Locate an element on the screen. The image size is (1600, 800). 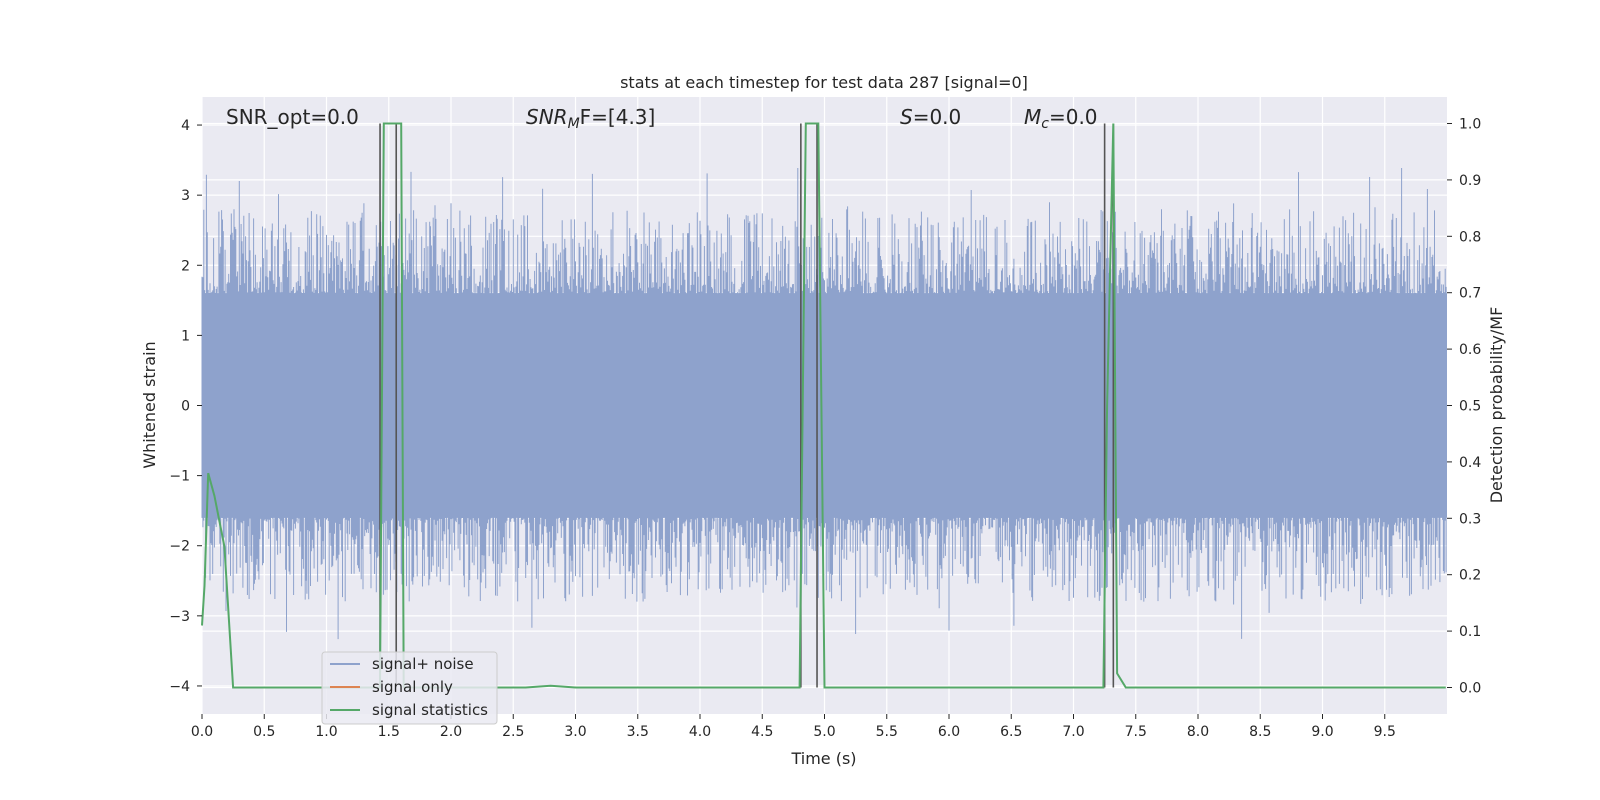
x-tick-label: 4.5 is located at coordinates (762, 732).